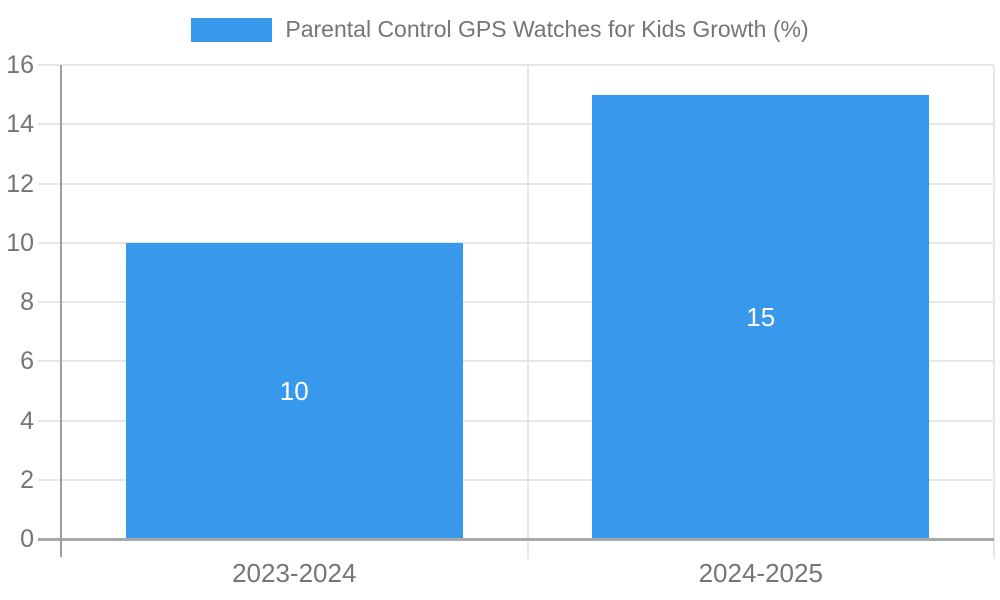 The width and height of the screenshot is (1000, 600). I want to click on y-tick-label: 4, so click(27, 420).